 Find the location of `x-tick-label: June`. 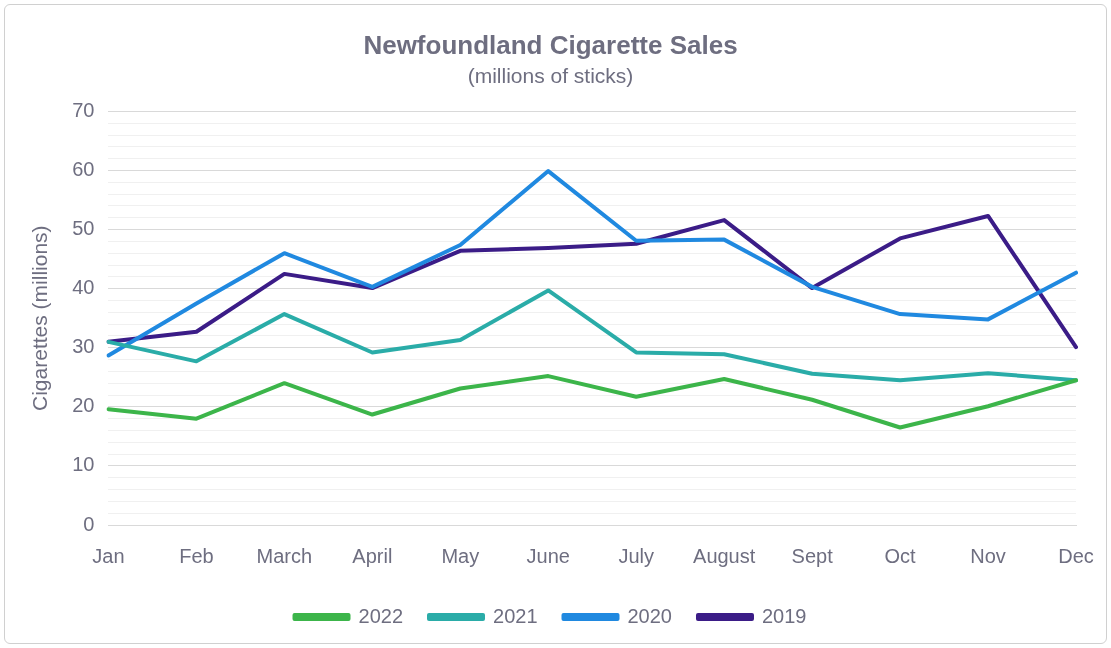

x-tick-label: June is located at coordinates (548, 555).